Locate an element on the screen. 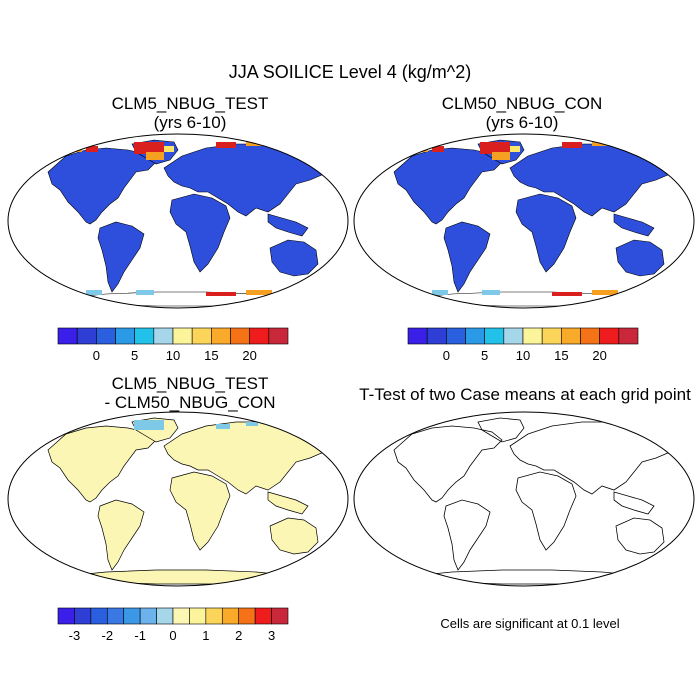 The height and width of the screenshot is (700, 700). colorbar-label: -1 is located at coordinates (140, 635).